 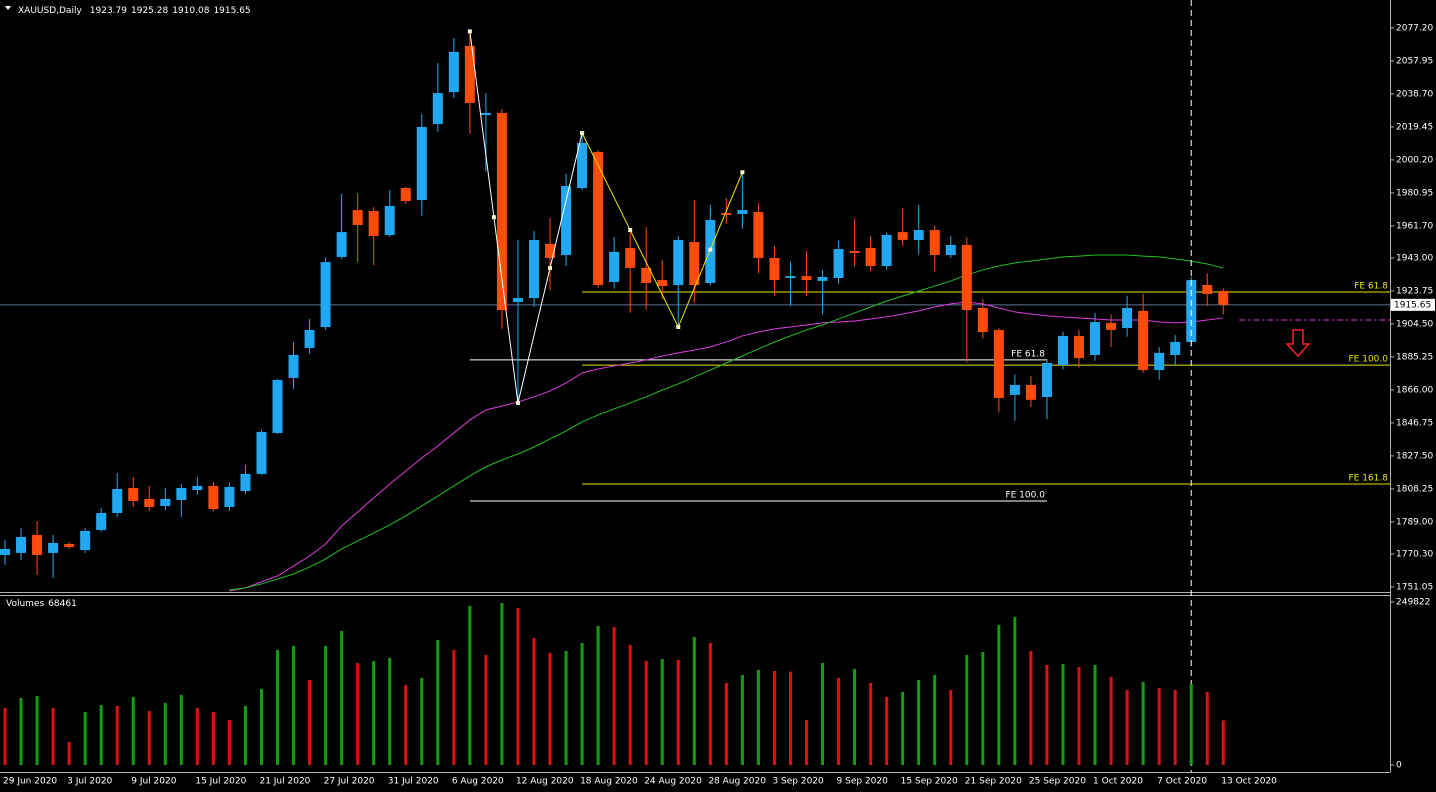 I want to click on y-tick-label: 1866.00, so click(x=1414, y=390).